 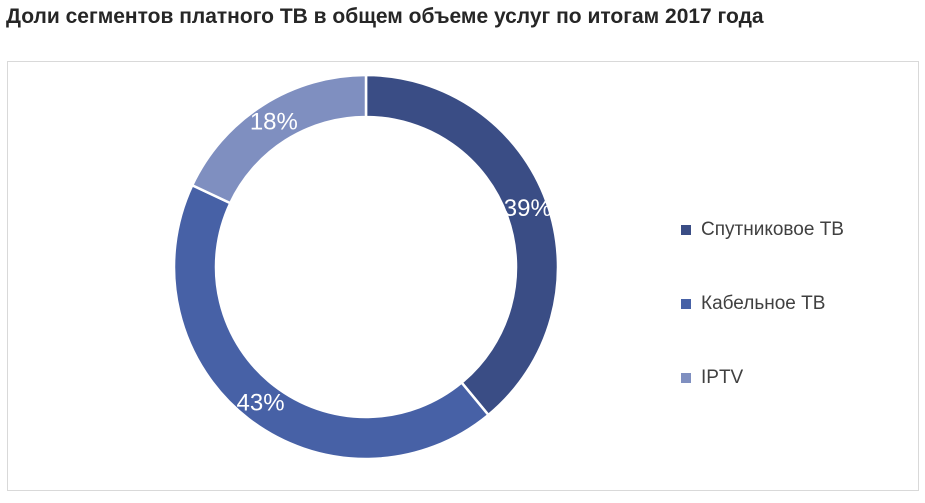 What do you see at coordinates (762, 378) in the screenshot?
I see `legend-item-iptv: IPTV` at bounding box center [762, 378].